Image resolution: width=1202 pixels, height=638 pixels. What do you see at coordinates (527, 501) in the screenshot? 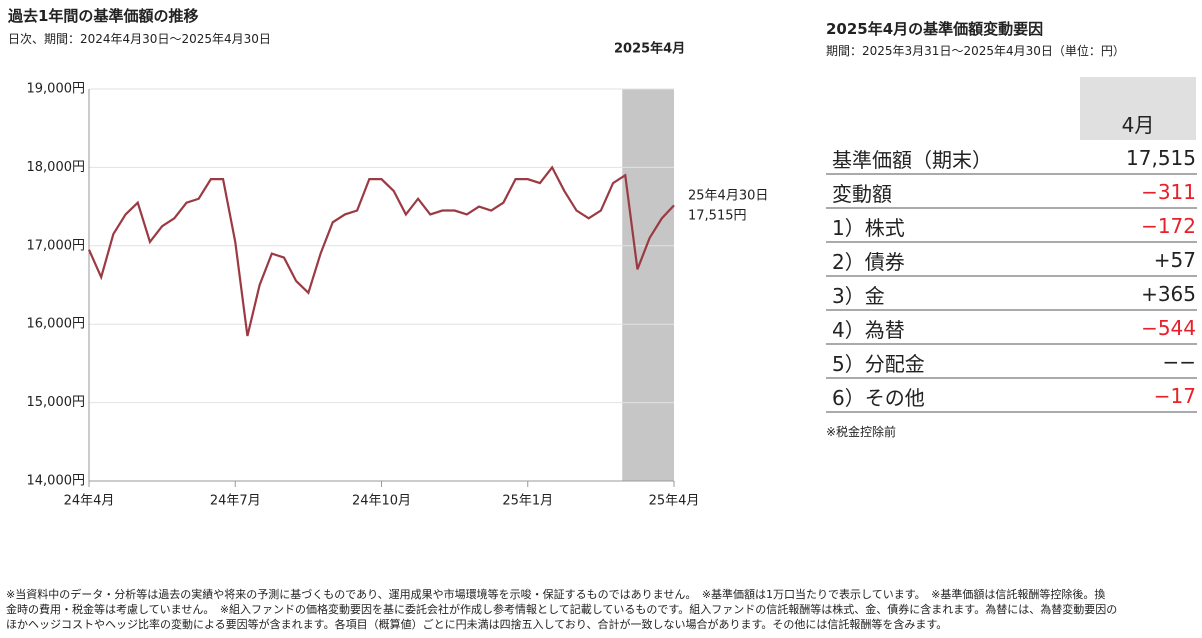
I see `x-tick-label: 25年1月` at bounding box center [527, 501].